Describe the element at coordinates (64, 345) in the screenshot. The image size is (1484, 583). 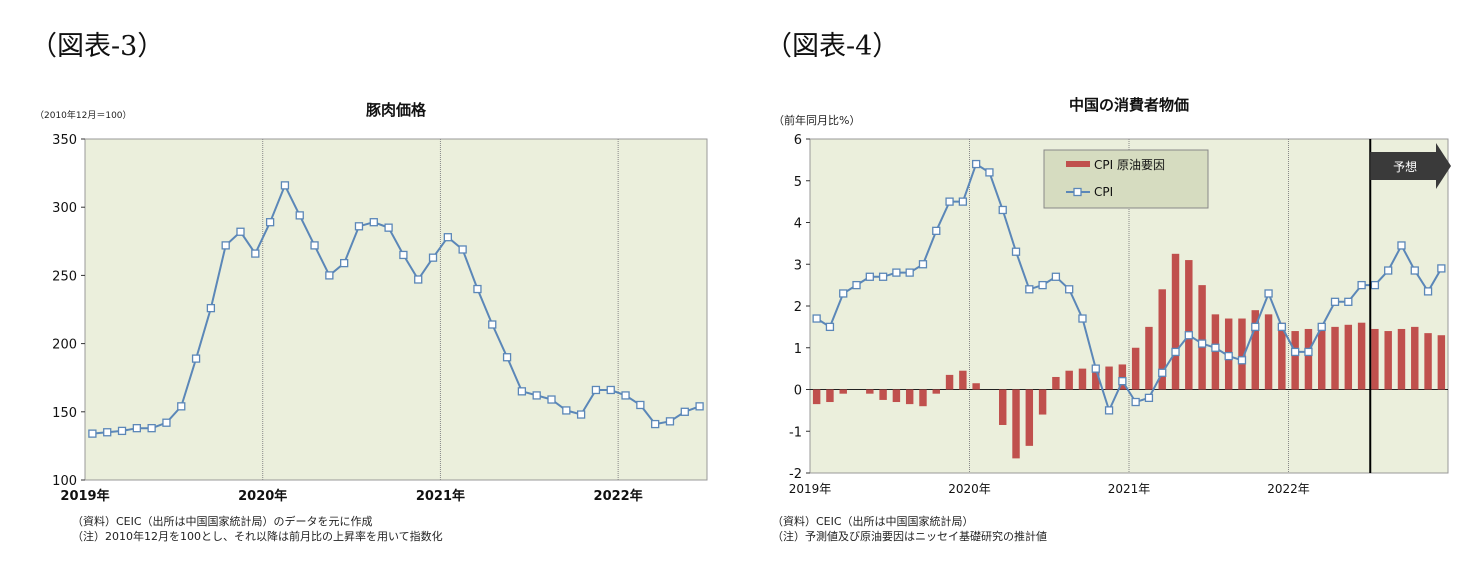
I see `pork-y-tick-label: 200` at that location.